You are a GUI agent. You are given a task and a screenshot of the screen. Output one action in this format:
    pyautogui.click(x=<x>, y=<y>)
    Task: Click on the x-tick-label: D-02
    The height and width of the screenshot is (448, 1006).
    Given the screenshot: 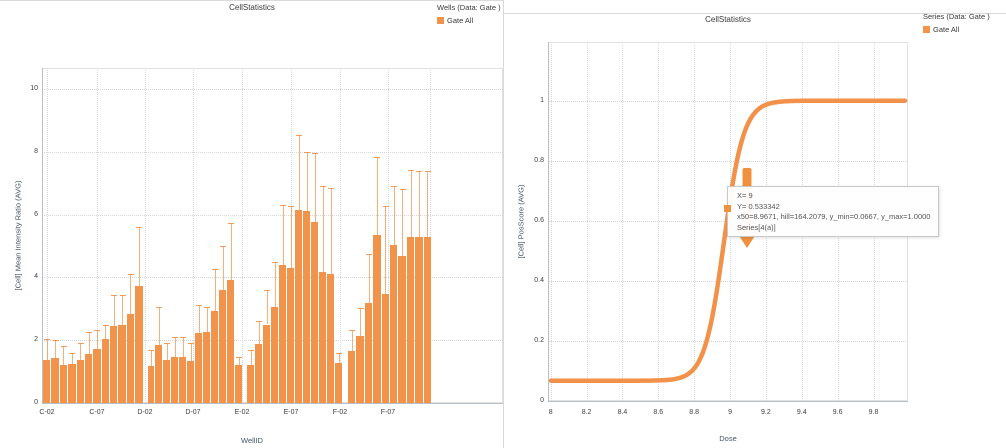 What is the action you would take?
    pyautogui.click(x=145, y=412)
    